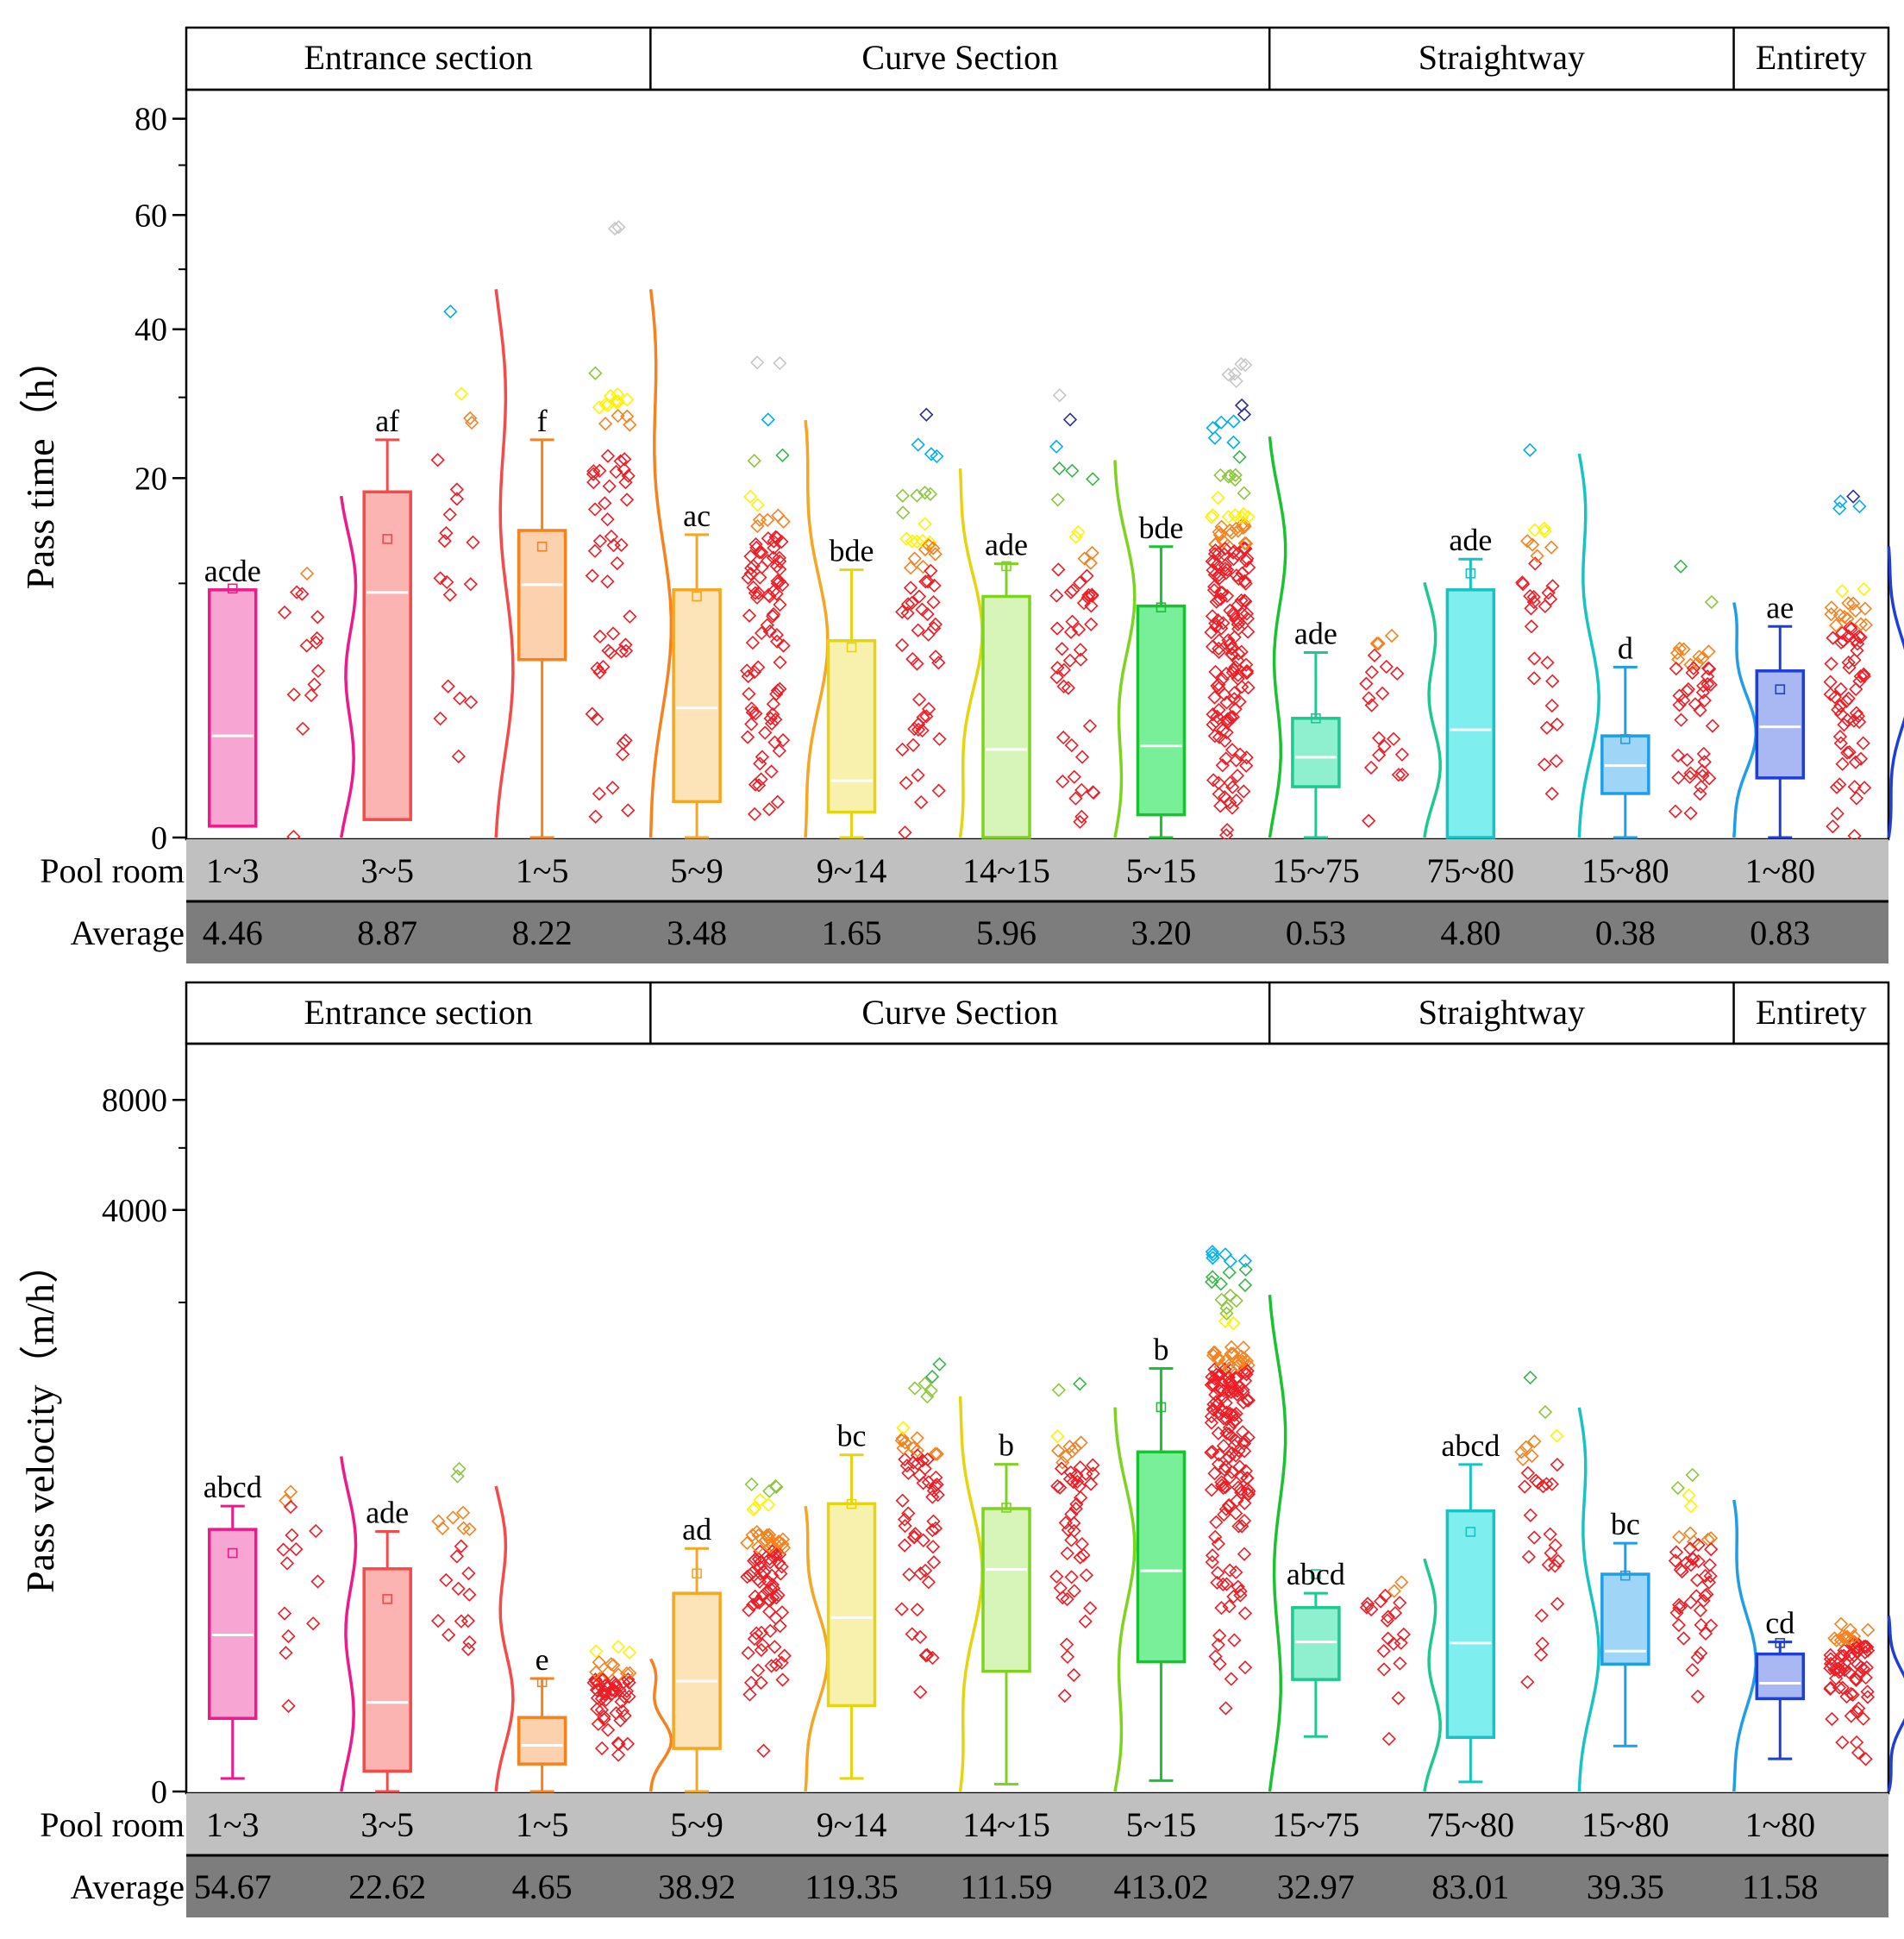 The height and width of the screenshot is (1939, 1904). Describe the element at coordinates (128, 1887) in the screenshot. I see `average-label: Average` at that location.